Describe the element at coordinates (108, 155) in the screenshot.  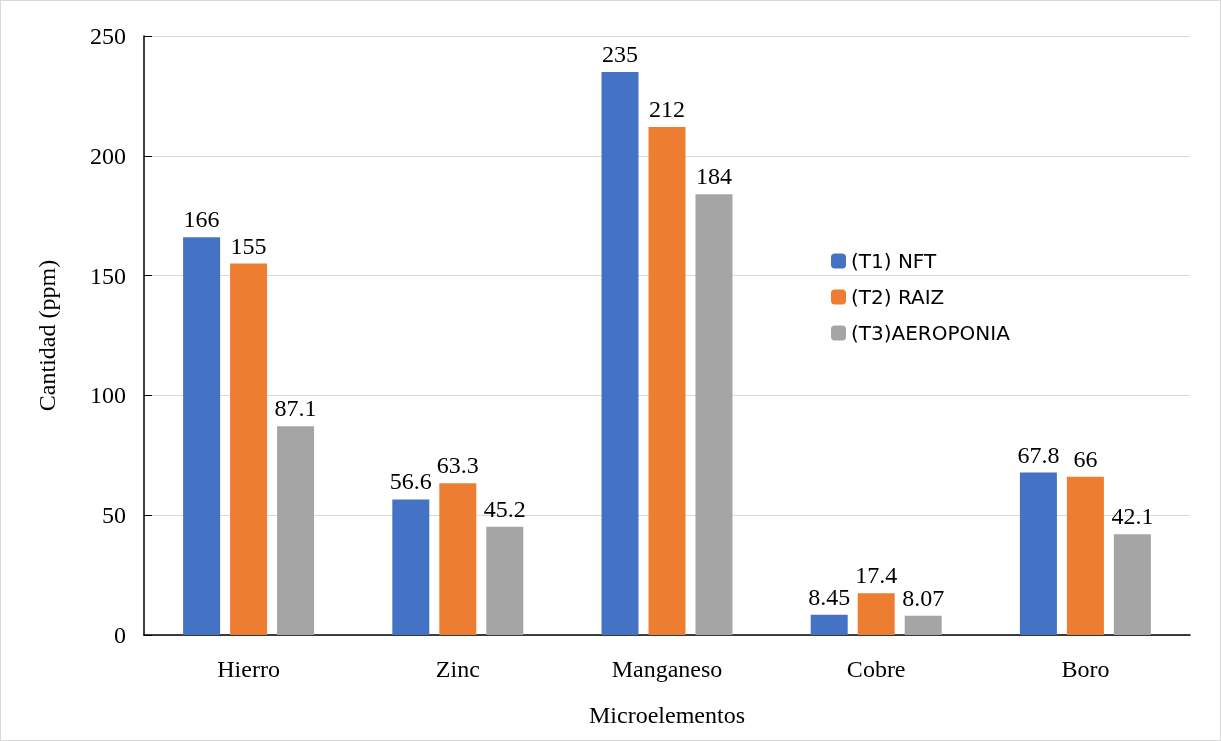
I see `y-tick-label: 200` at that location.